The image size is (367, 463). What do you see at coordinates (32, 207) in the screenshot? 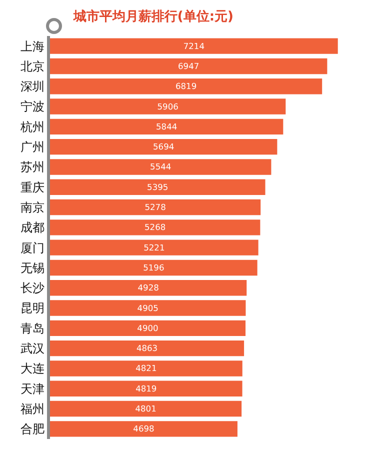
I see `y-tick-label: 南京` at bounding box center [32, 207].